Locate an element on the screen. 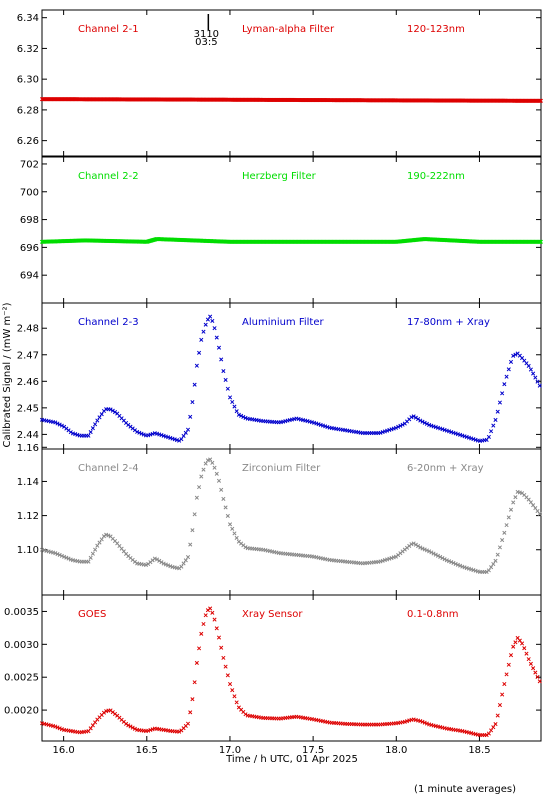  y-tick-label: 6.32 is located at coordinates (28, 49).